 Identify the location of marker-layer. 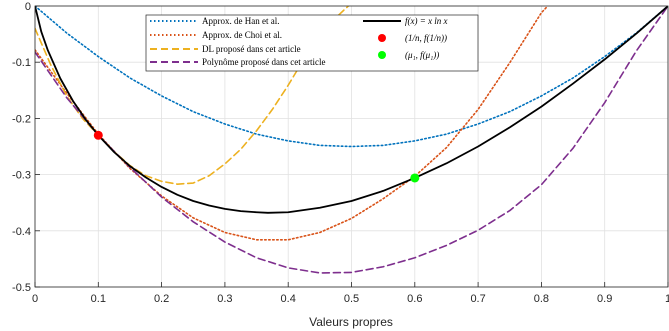
(256, 156).